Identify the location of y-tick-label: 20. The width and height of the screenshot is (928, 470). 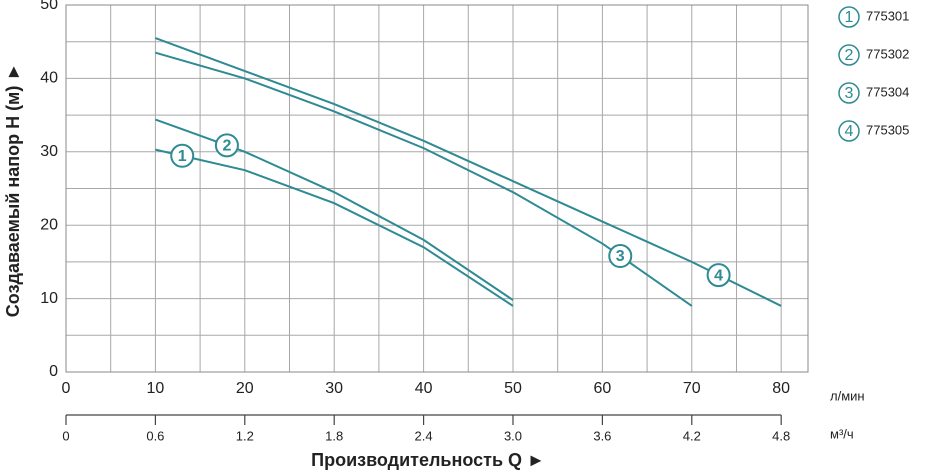
(49, 224).